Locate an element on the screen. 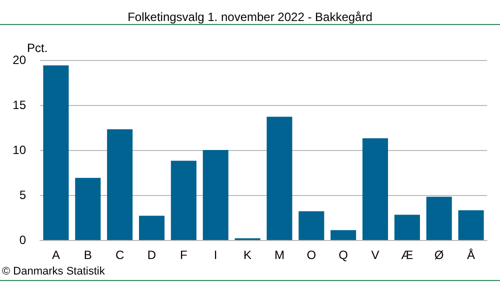 This screenshot has width=500, height=282. x-tick-label: V is located at coordinates (375, 255).